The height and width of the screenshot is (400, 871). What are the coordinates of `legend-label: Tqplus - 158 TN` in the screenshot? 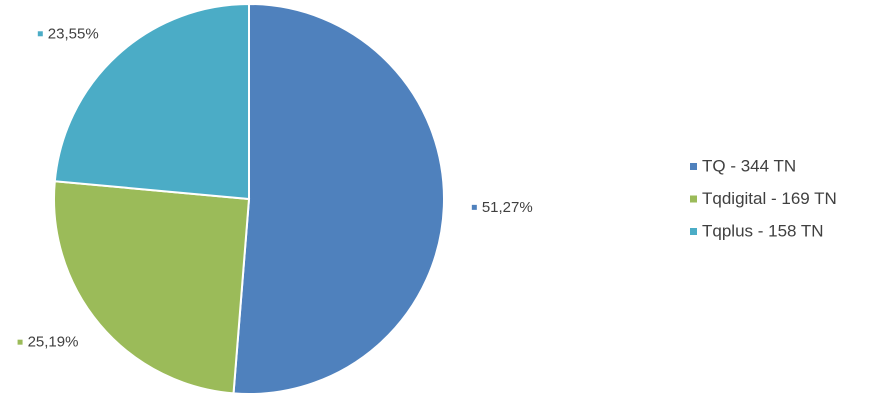 It's located at (763, 230).